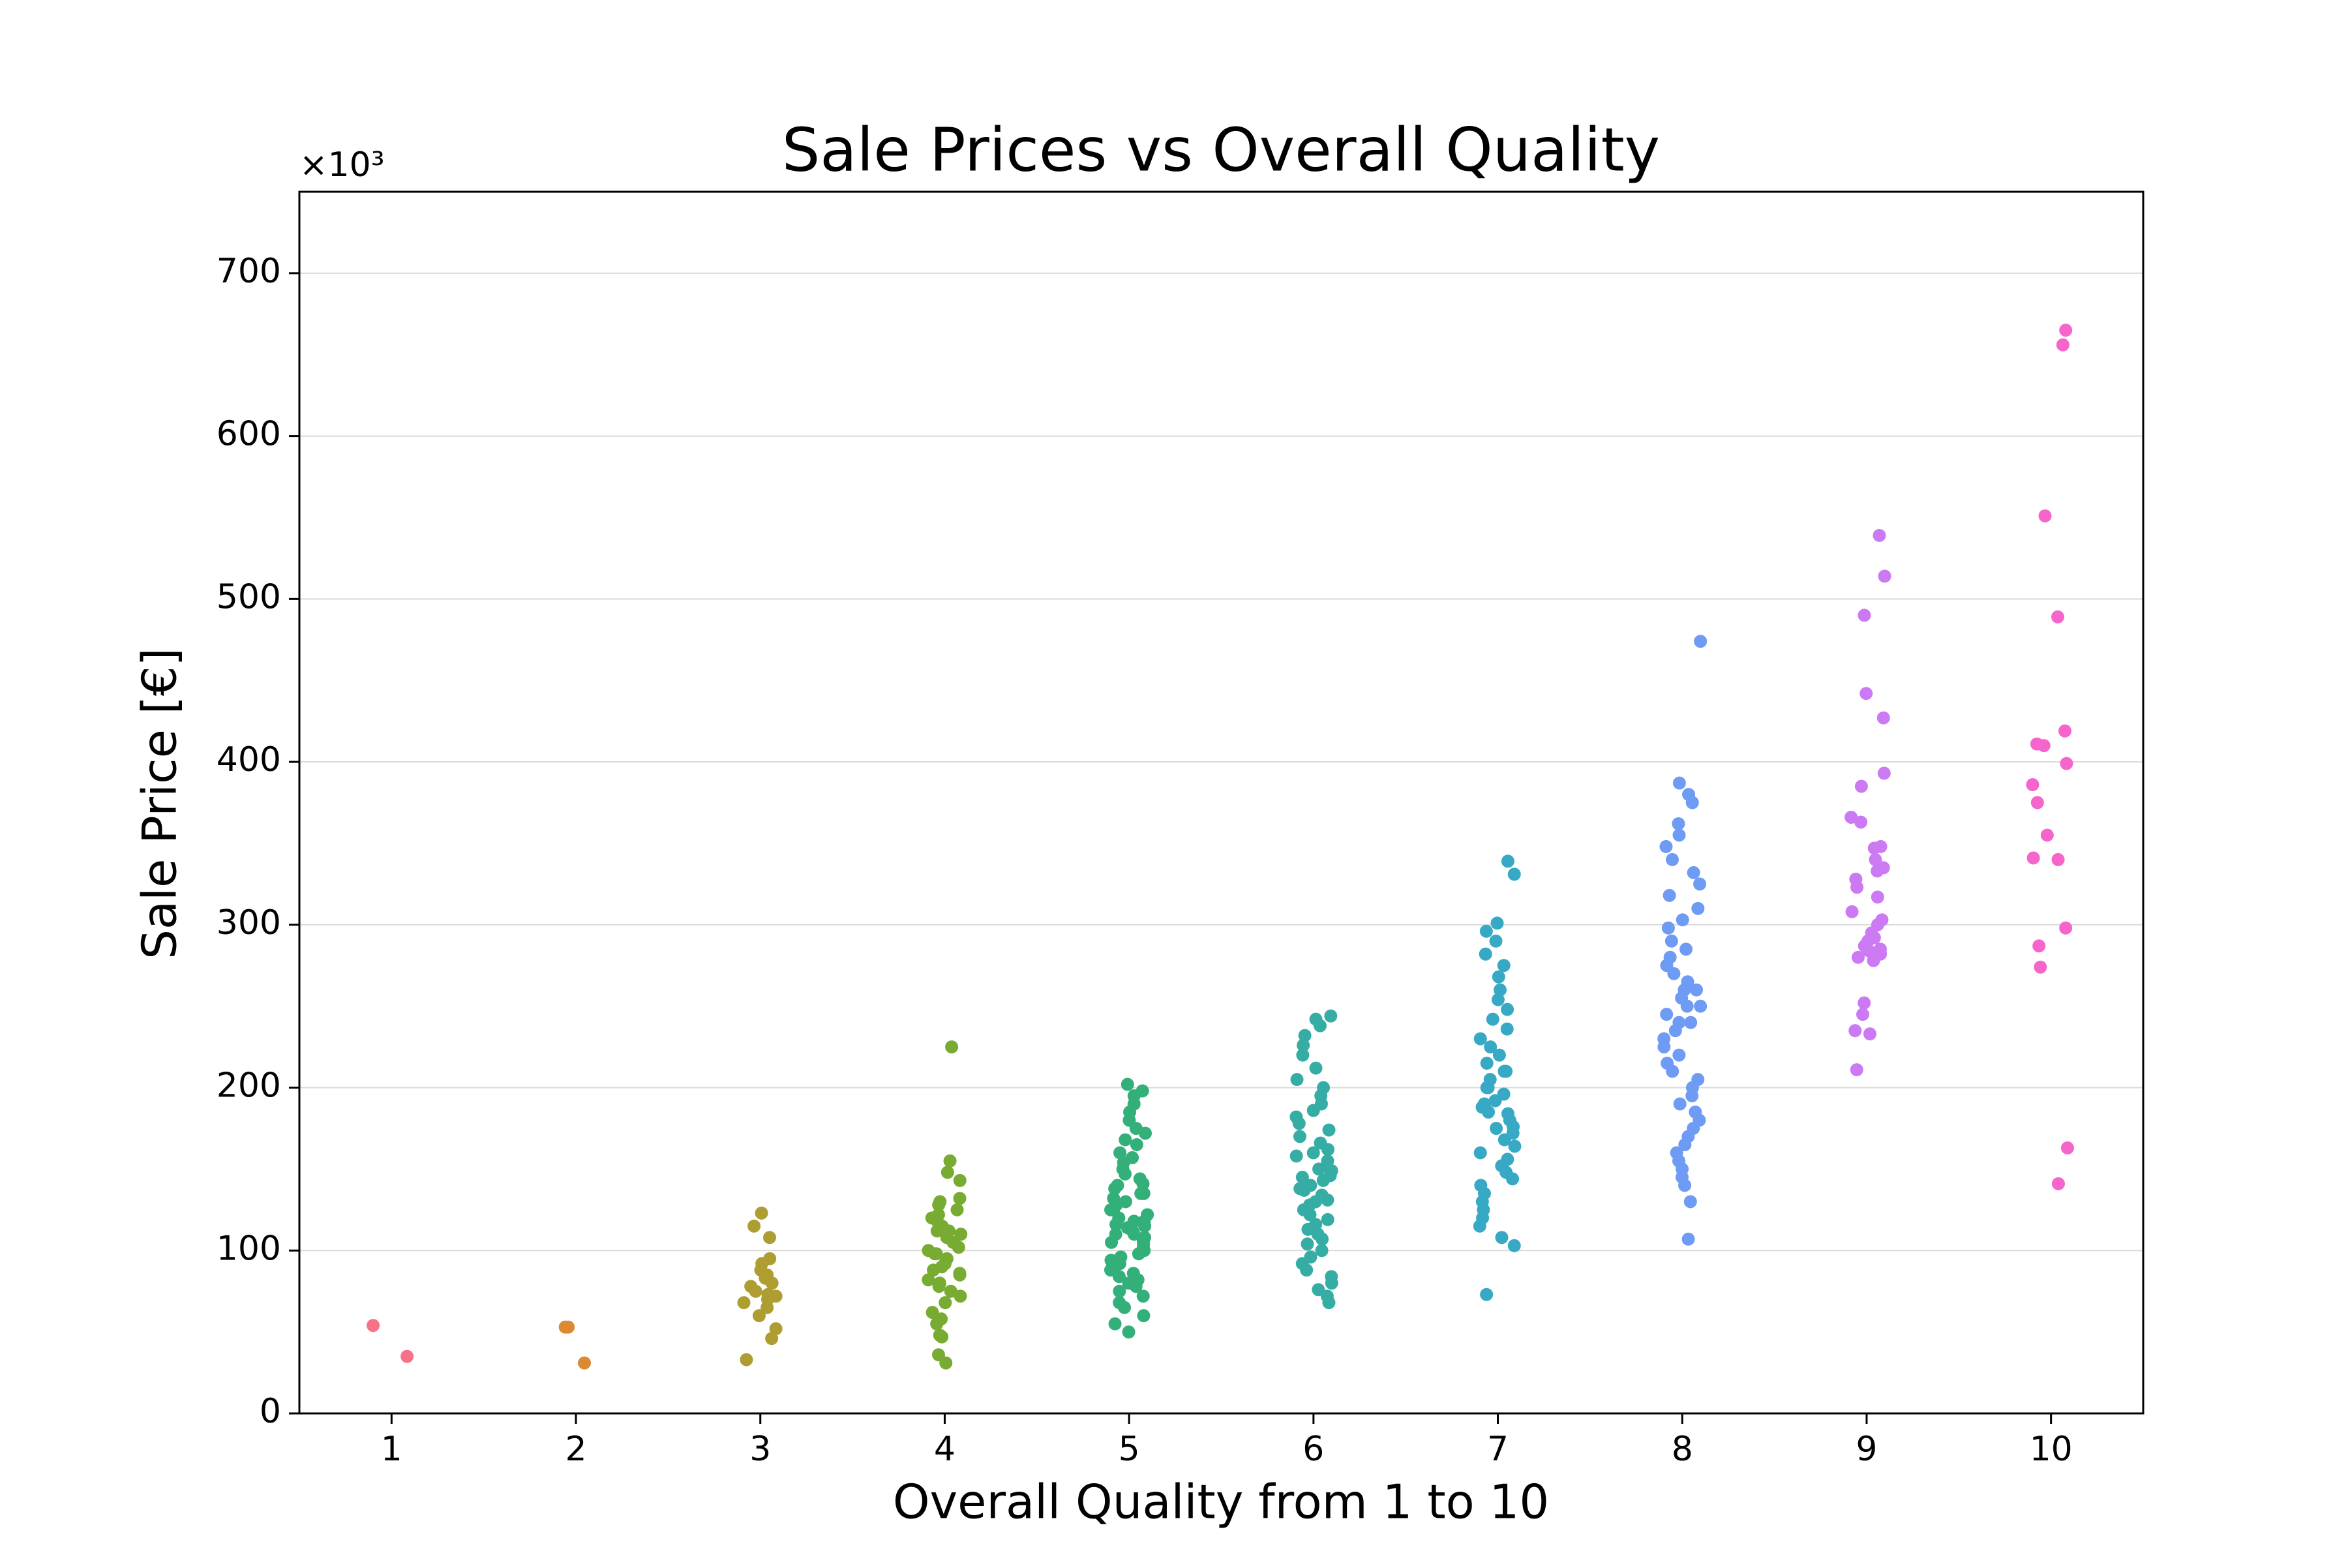  What do you see at coordinates (249, 1248) in the screenshot?
I see `y-tick-label: 100` at bounding box center [249, 1248].